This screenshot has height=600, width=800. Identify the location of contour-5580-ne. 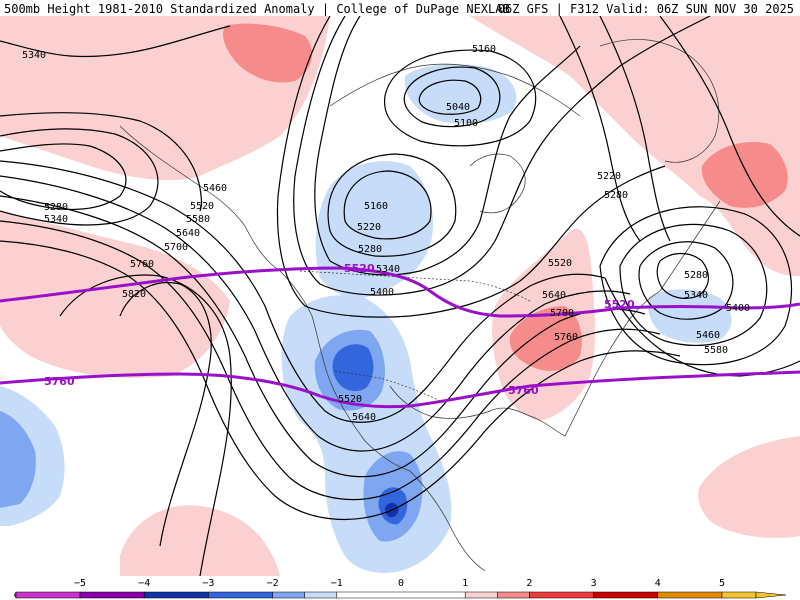
(702, 327).